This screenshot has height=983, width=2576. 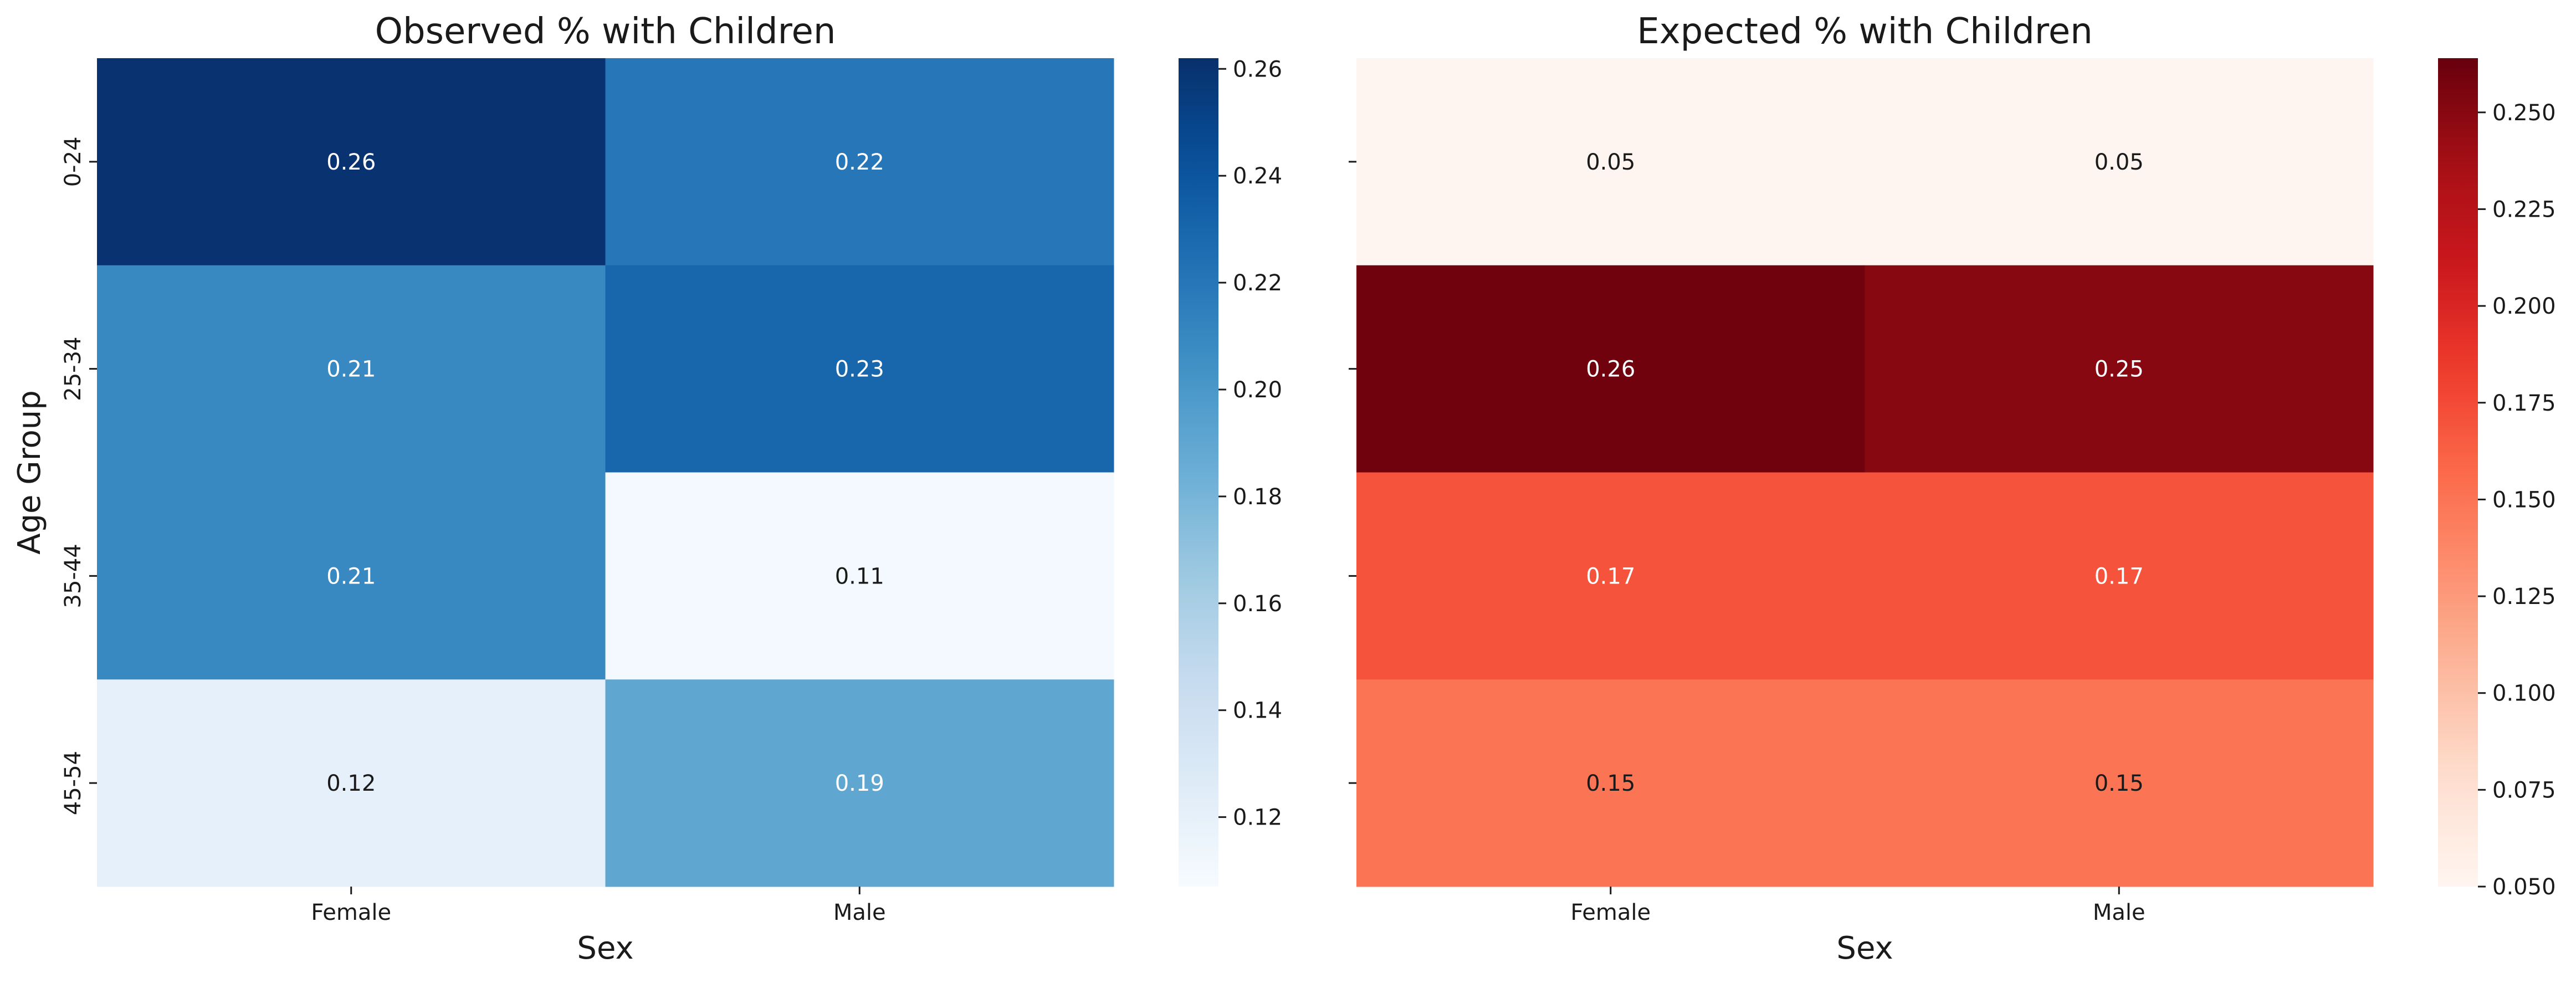 What do you see at coordinates (30, 472) in the screenshot?
I see `observed-y-axis-label: Age Group` at bounding box center [30, 472].